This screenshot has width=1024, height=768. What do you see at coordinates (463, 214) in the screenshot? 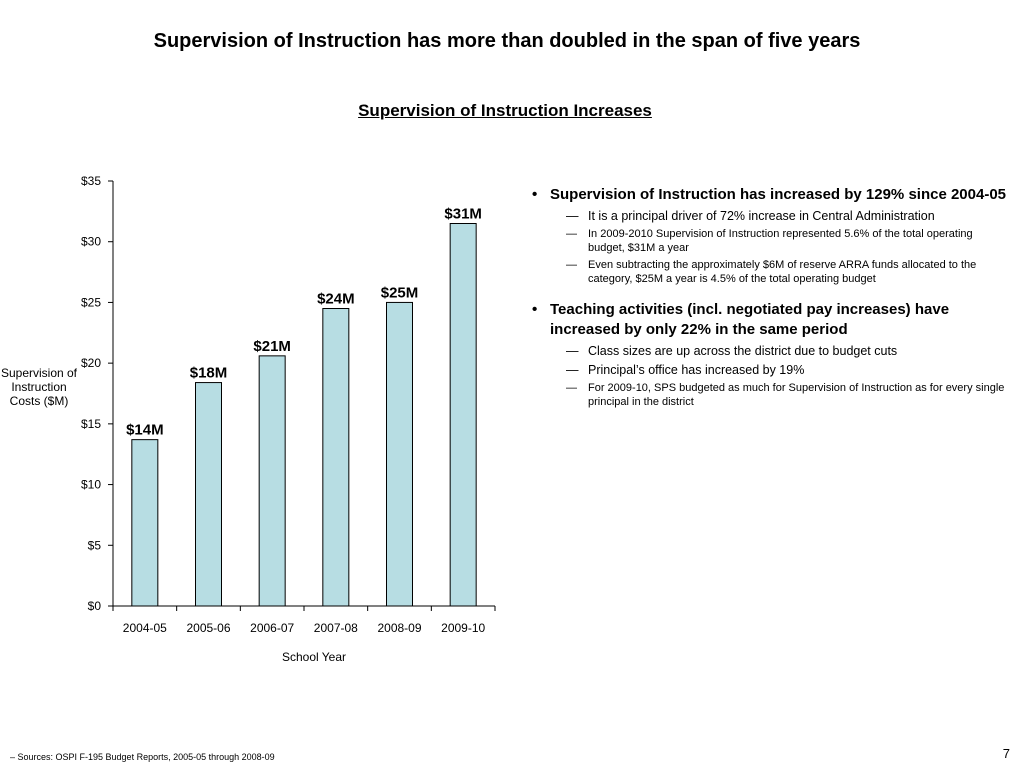
I see `data-label: $31M` at bounding box center [463, 214].